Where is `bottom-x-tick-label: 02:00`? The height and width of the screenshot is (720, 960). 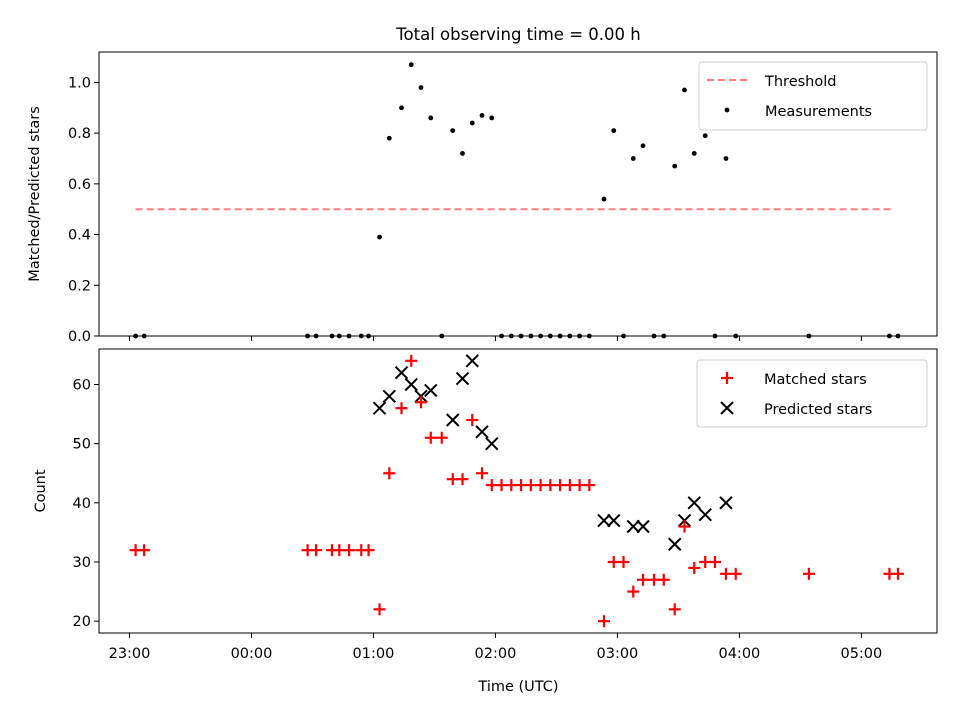 bottom-x-tick-label: 02:00 is located at coordinates (496, 654).